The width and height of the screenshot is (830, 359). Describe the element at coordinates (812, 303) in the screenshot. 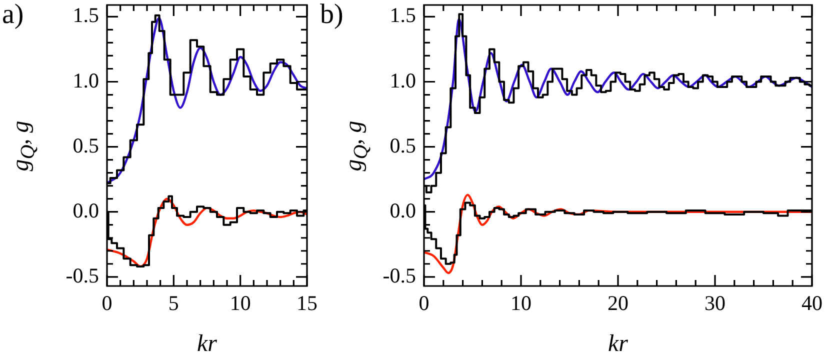

I see `x-tick-label: 40` at that location.